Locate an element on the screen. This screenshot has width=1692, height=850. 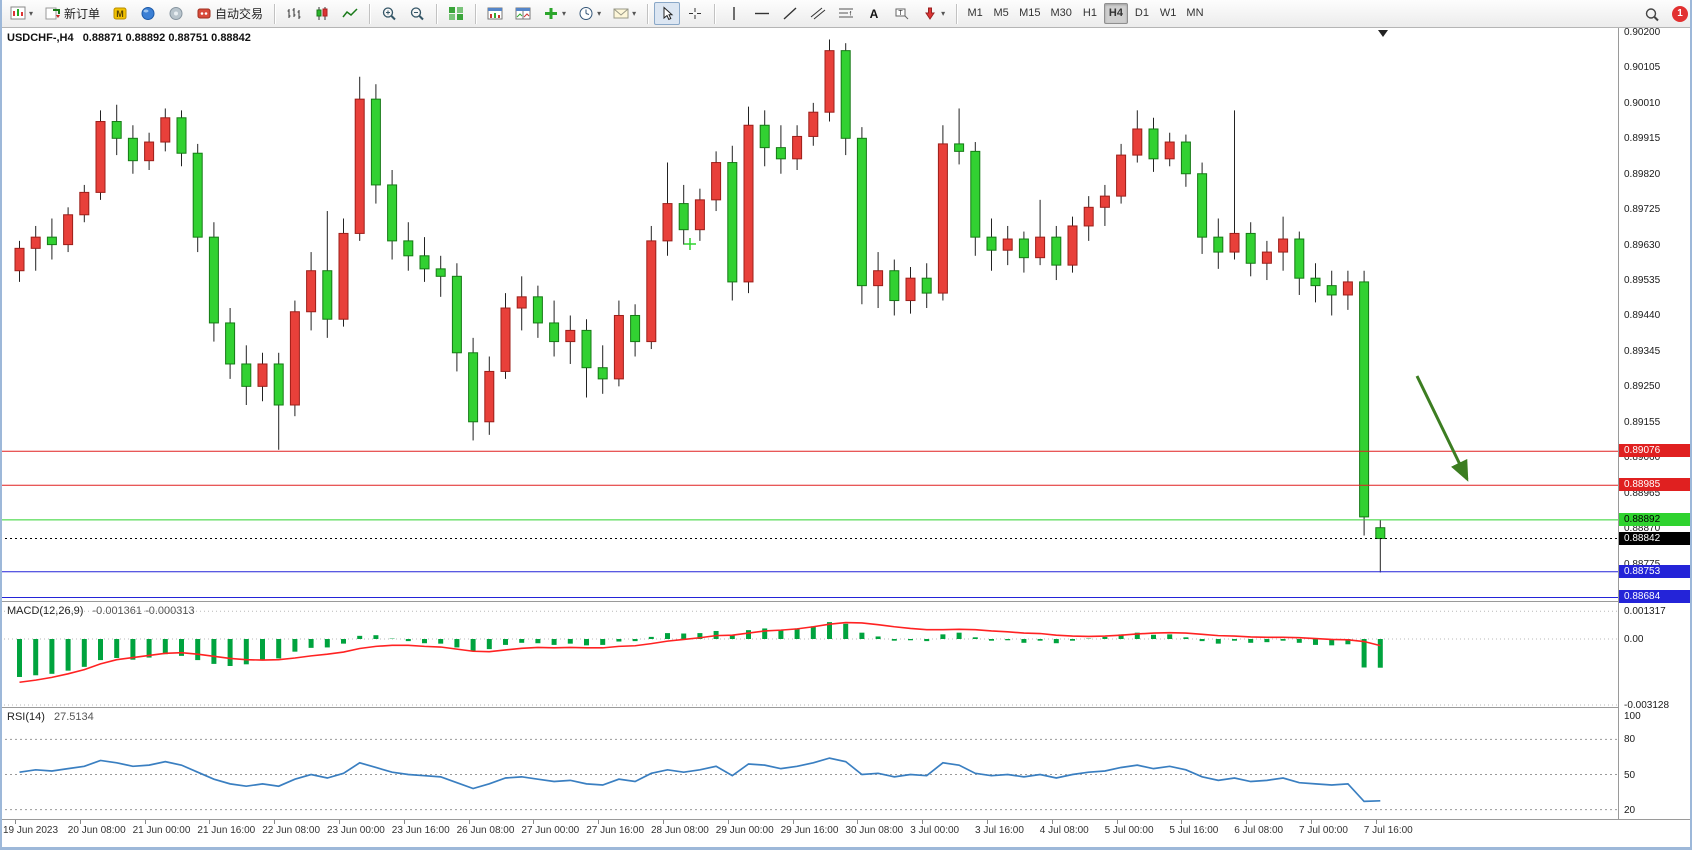
svg-text: f is located at coordinates (851, 15).